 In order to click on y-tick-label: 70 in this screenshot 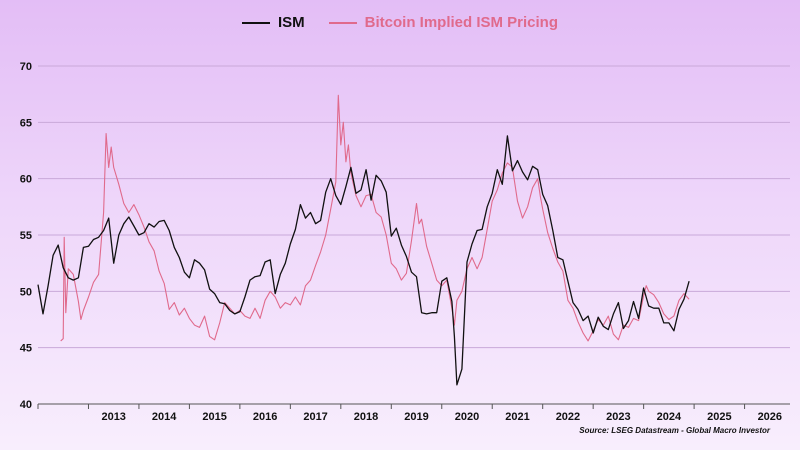, I will do `click(26, 67)`.